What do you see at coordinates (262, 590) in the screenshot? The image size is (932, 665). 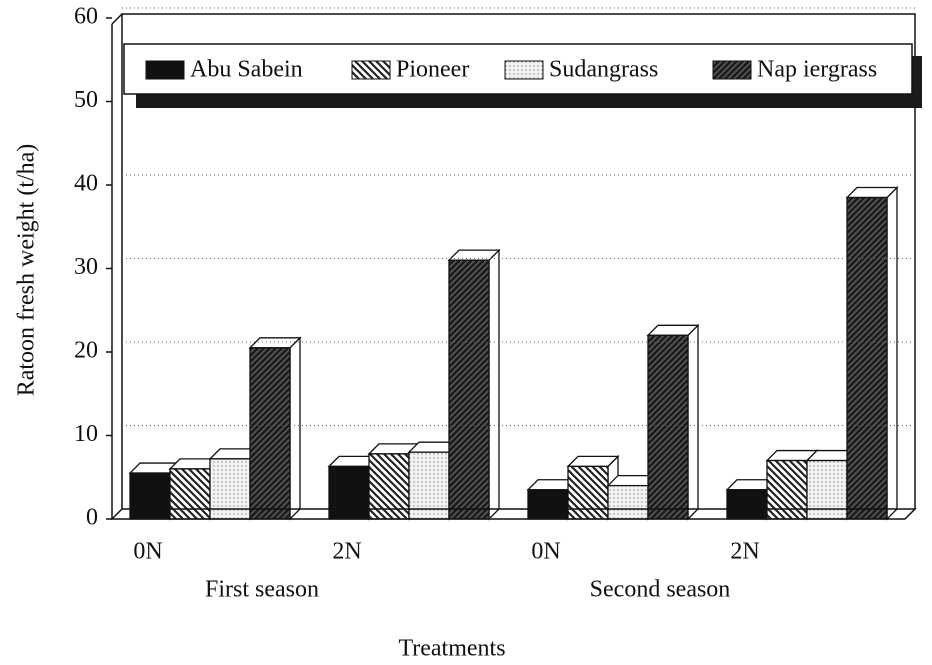 I see `group-label: First season` at bounding box center [262, 590].